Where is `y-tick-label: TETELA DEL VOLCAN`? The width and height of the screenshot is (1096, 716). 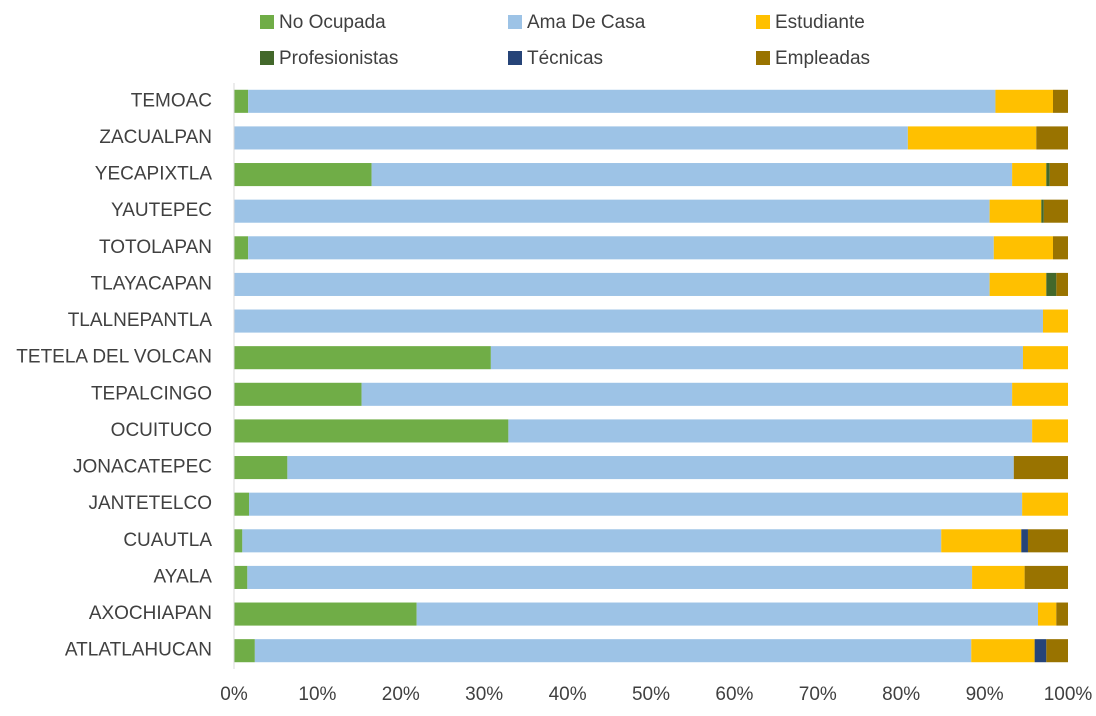
y-tick-label: TETELA DEL VOLCAN is located at coordinates (114, 357).